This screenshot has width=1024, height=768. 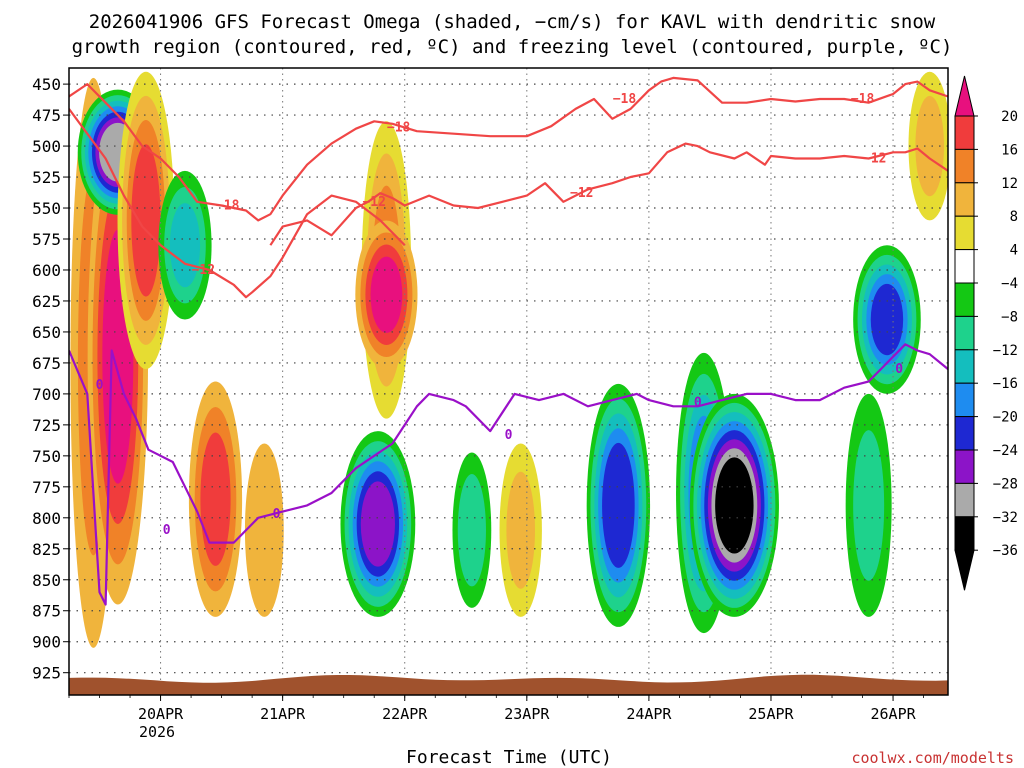 I want to click on y-tick-label: 850, so click(x=46, y=580).